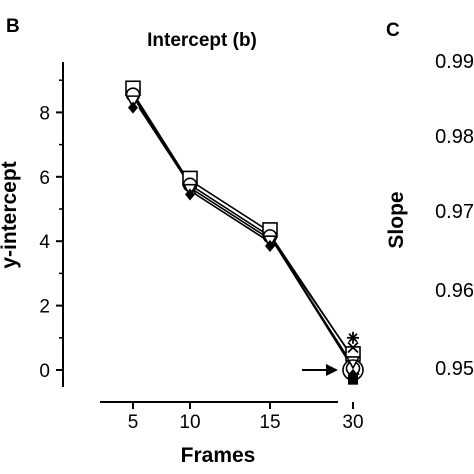 The width and height of the screenshot is (474, 474). I want to click on panel-c-letter: C, so click(393, 30).